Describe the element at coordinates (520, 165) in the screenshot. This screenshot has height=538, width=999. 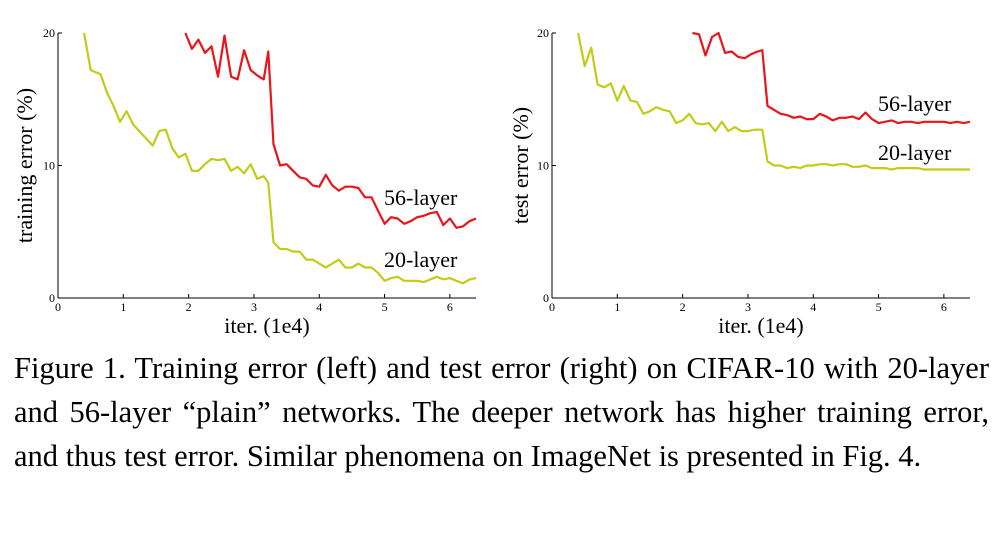
I see `y-axis-label: test error (%)` at that location.